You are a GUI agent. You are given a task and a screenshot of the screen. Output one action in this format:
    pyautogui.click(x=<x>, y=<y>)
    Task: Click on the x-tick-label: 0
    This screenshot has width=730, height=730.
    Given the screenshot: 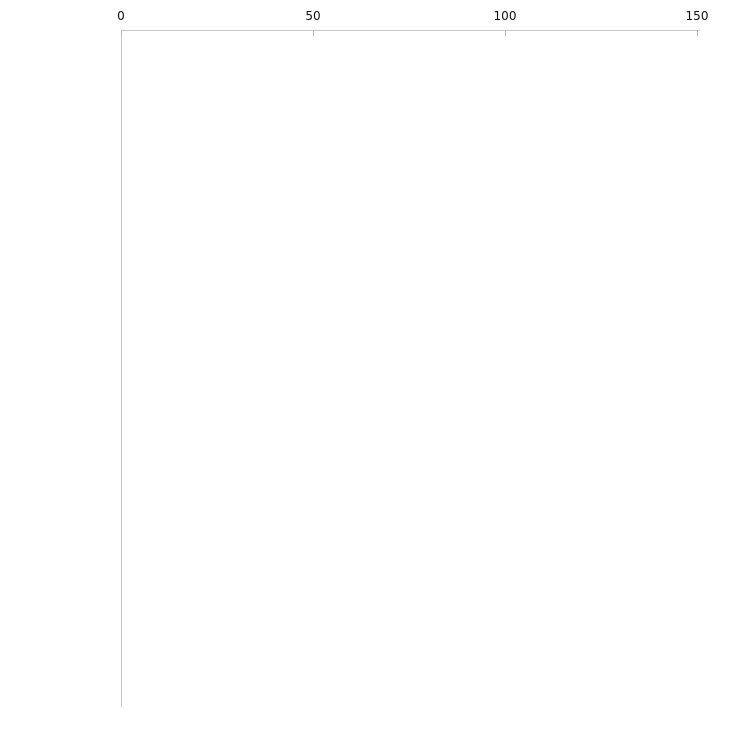 What is the action you would take?
    pyautogui.click(x=121, y=16)
    